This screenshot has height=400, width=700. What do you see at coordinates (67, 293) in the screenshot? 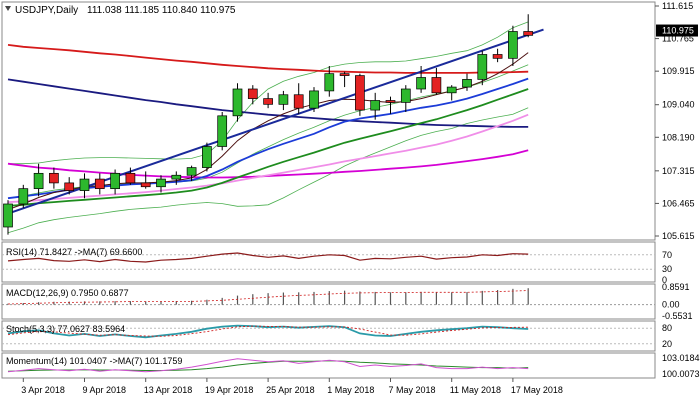
I see `macd-label: MACD(12,26,9) 0.7950 0.6877` at bounding box center [67, 293].